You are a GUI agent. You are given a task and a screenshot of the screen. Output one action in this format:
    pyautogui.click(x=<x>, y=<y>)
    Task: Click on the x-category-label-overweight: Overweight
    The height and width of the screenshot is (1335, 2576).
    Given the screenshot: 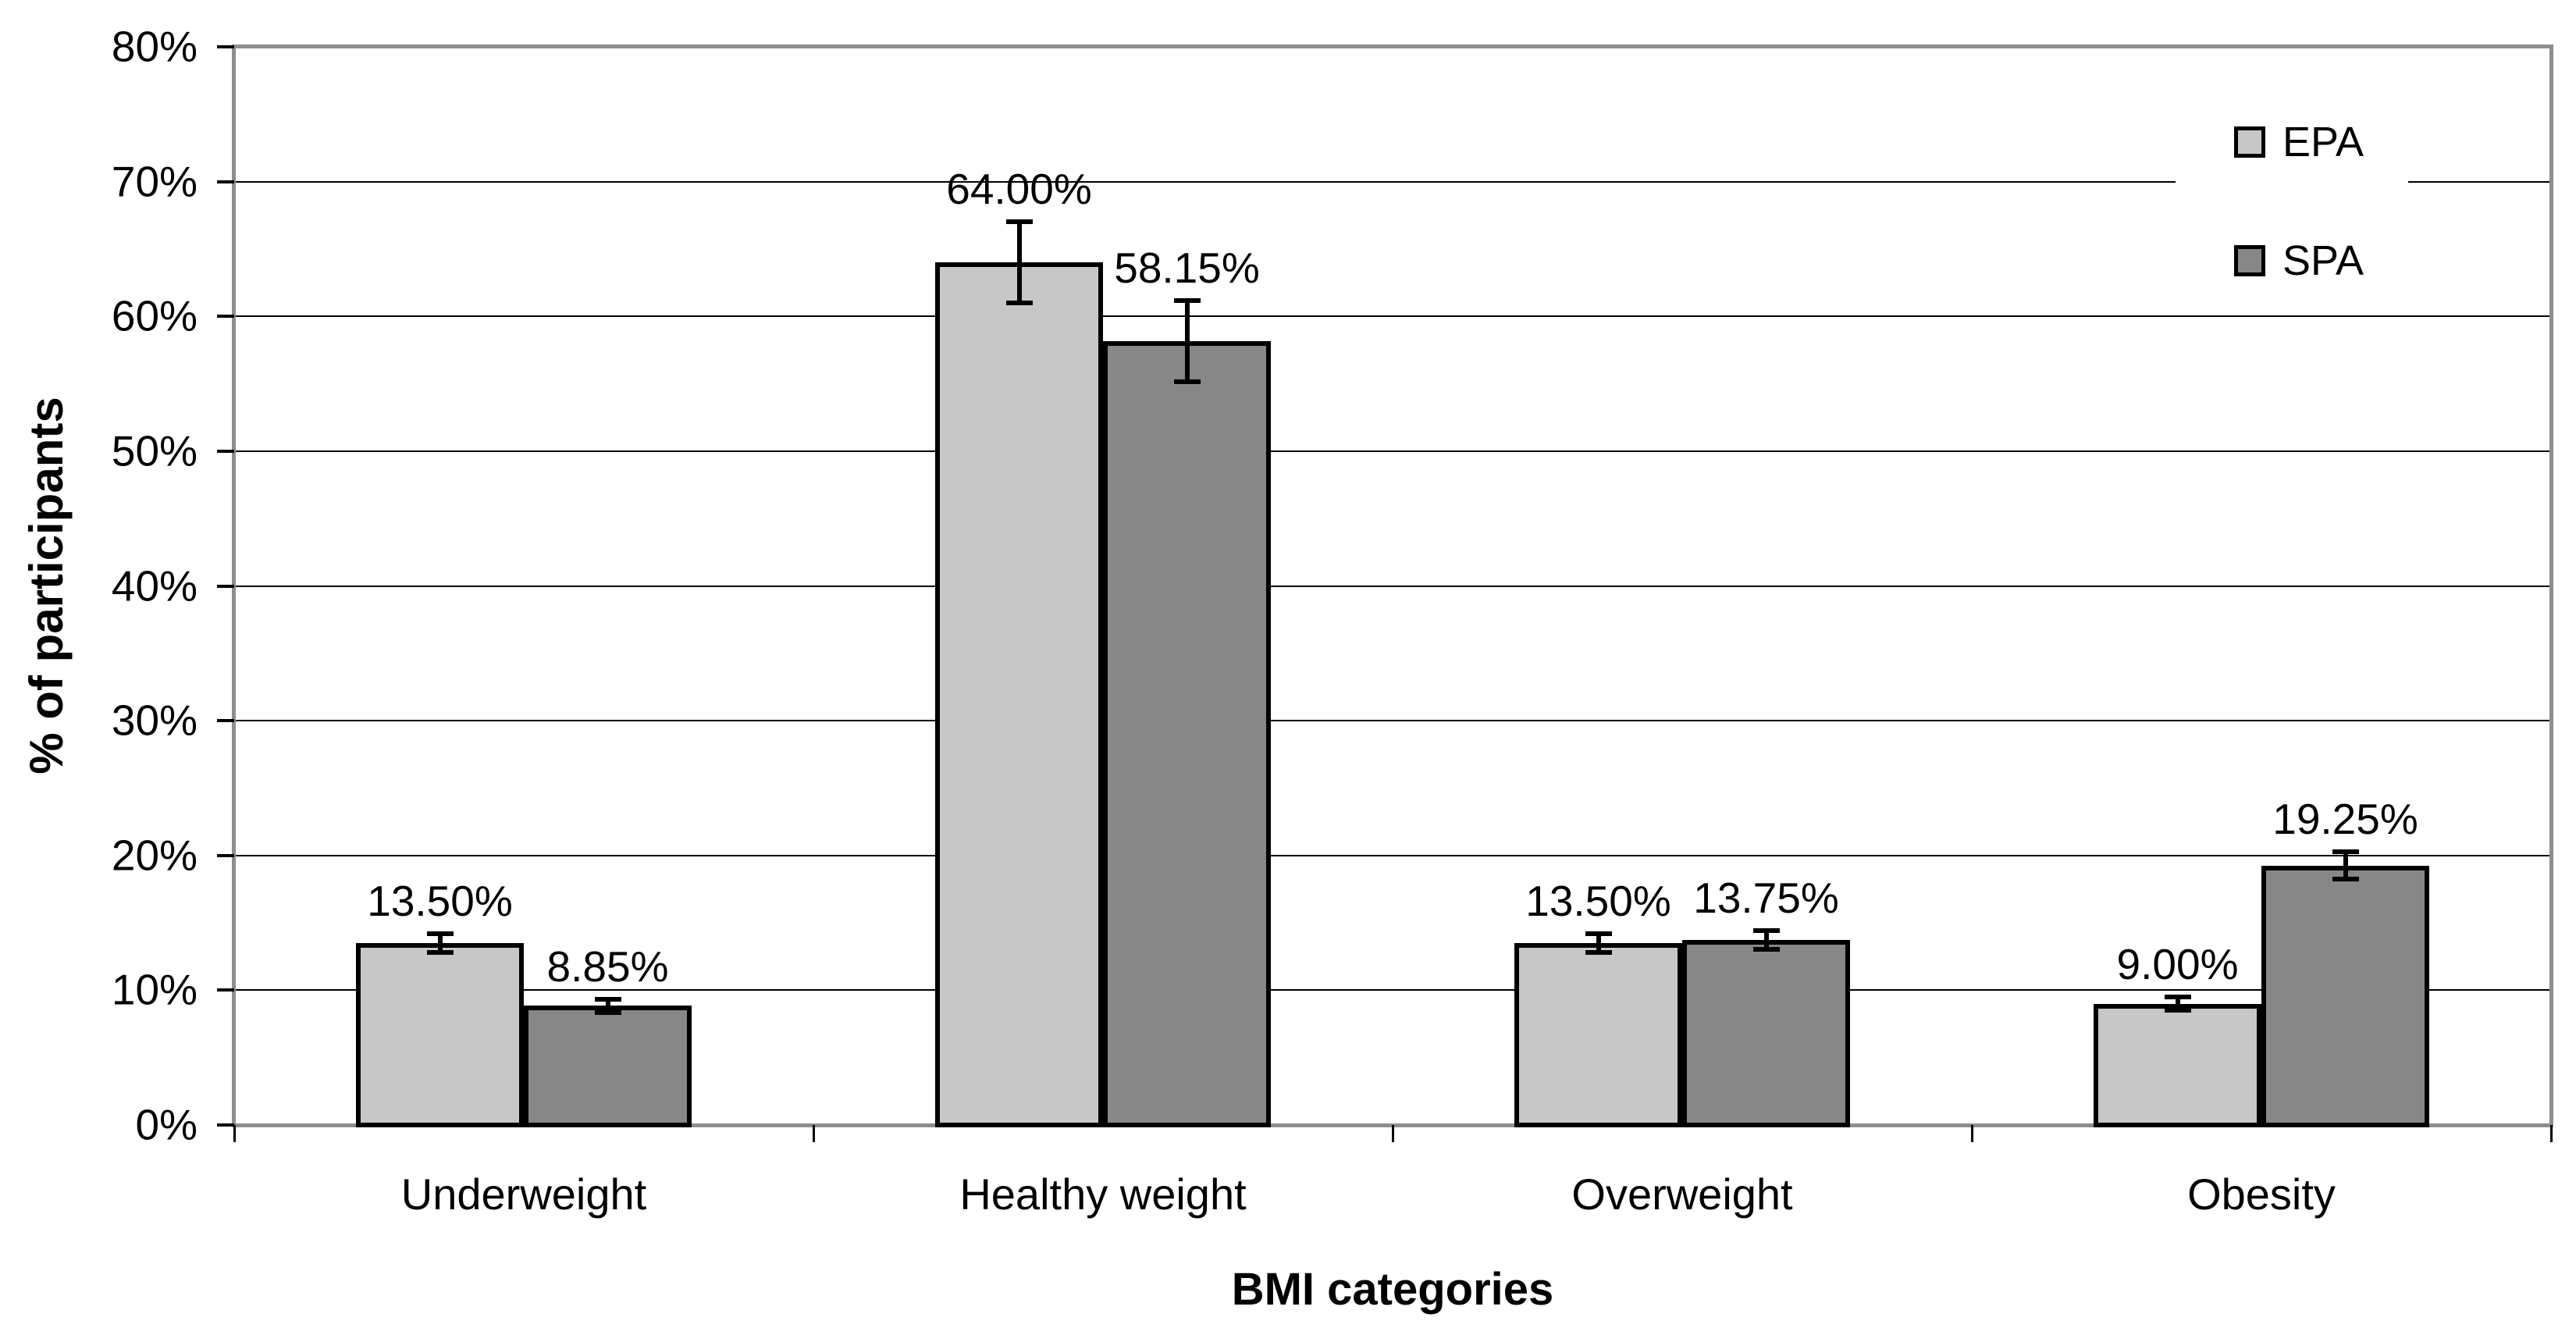 What is the action you would take?
    pyautogui.click(x=1682, y=1194)
    